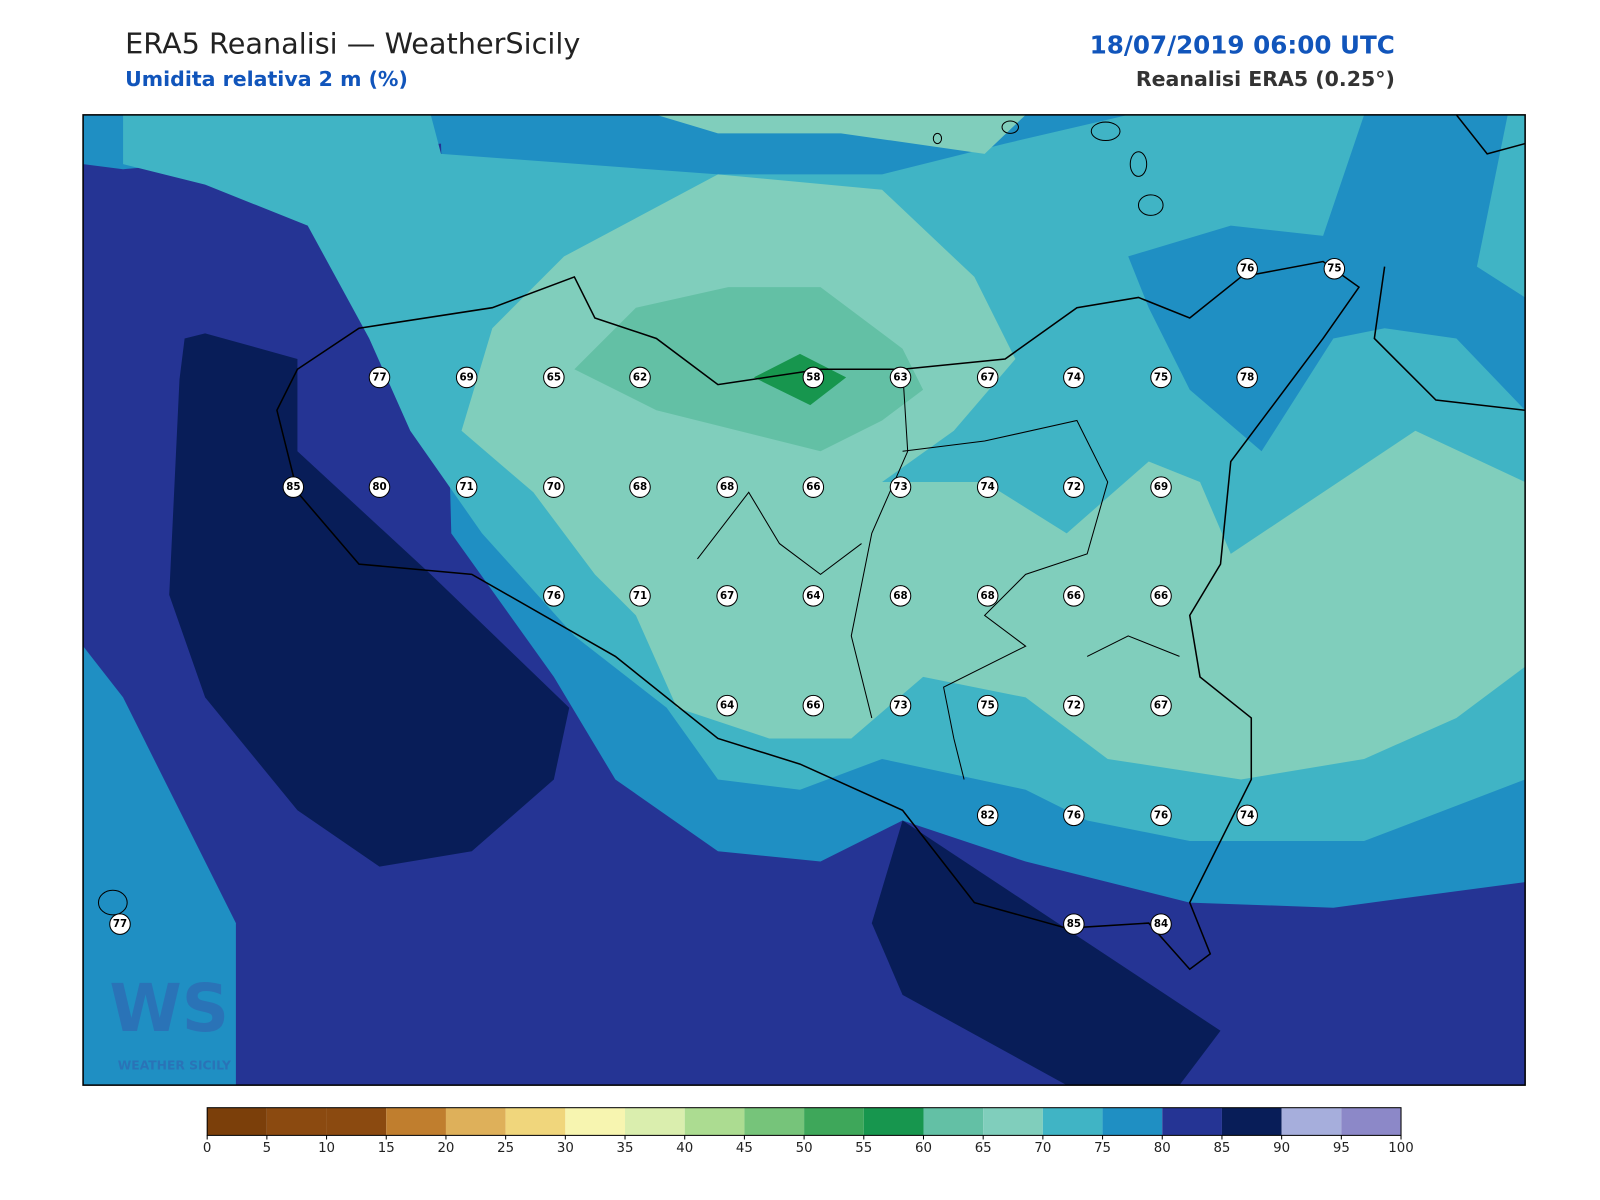  I want to click on colorbar-tick-label: 30, so click(565, 1148).